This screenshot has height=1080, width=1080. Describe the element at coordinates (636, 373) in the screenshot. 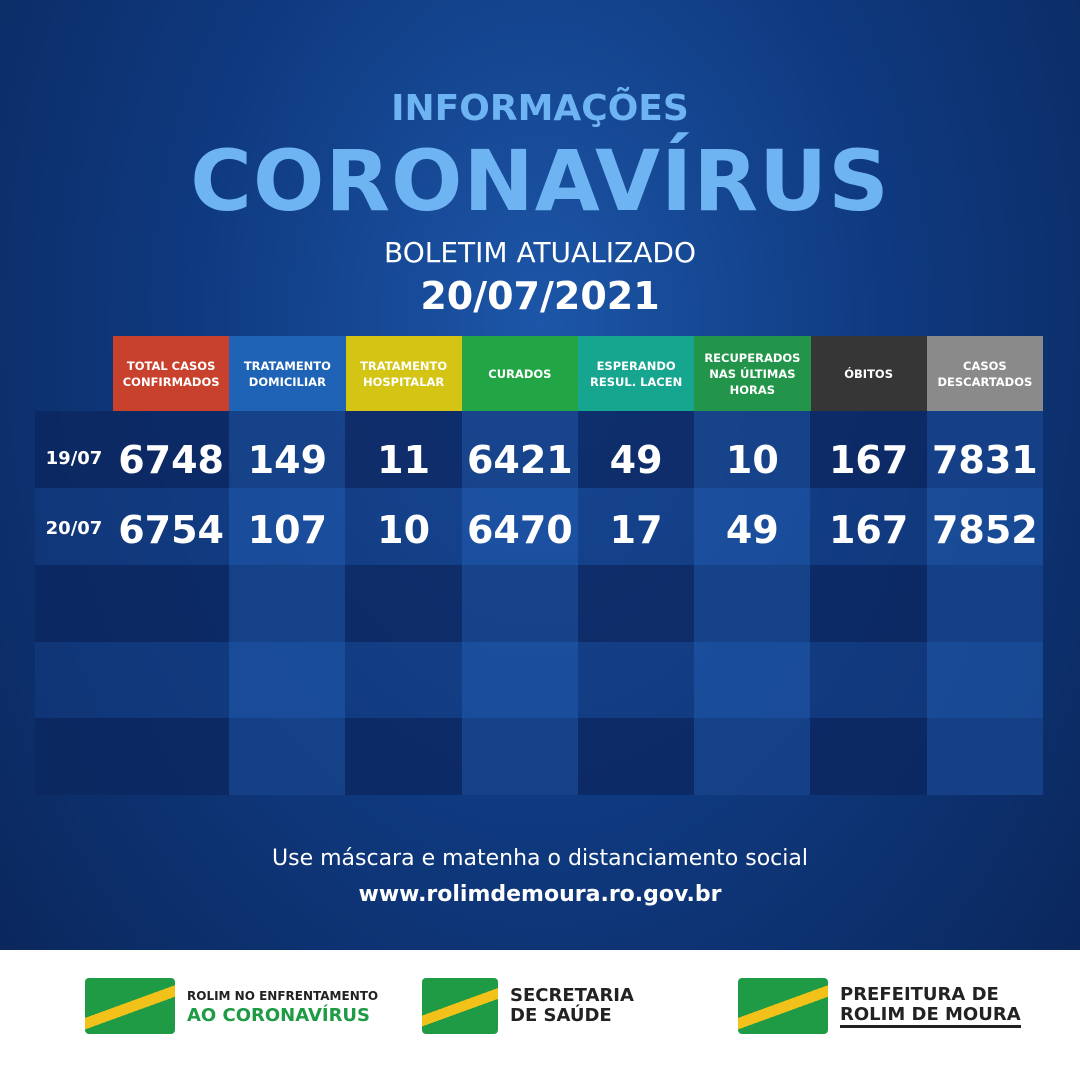

I see `column-header: ESPERANDO RESUL. LACEN` at that location.